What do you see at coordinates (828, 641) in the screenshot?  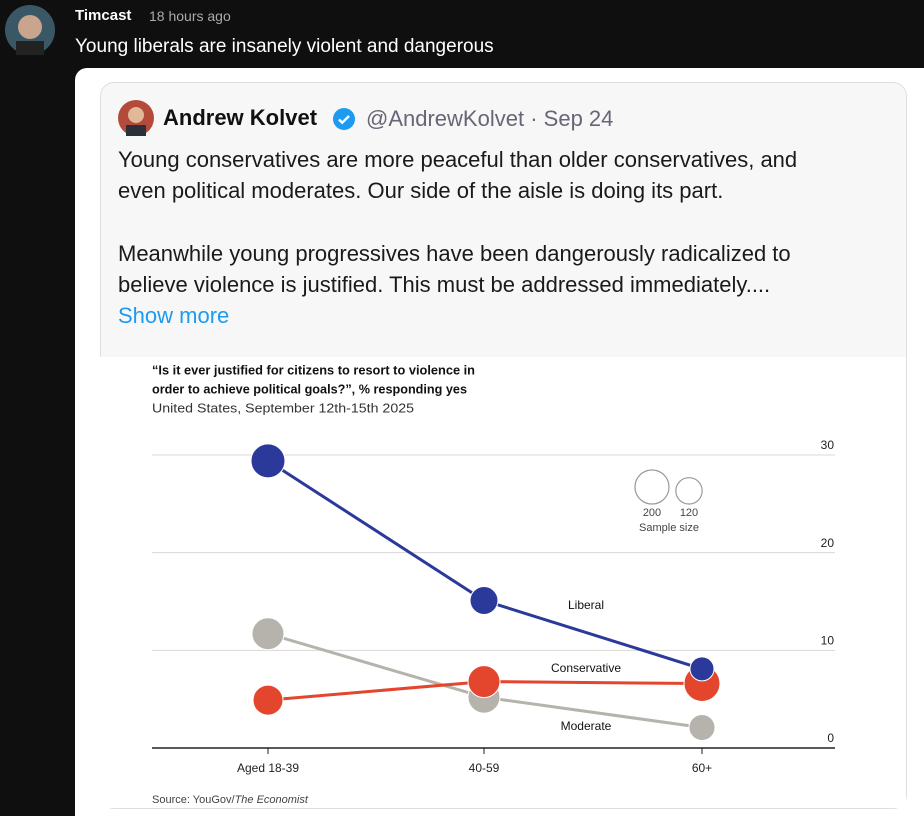 I see `y-tick-label: 10` at bounding box center [828, 641].